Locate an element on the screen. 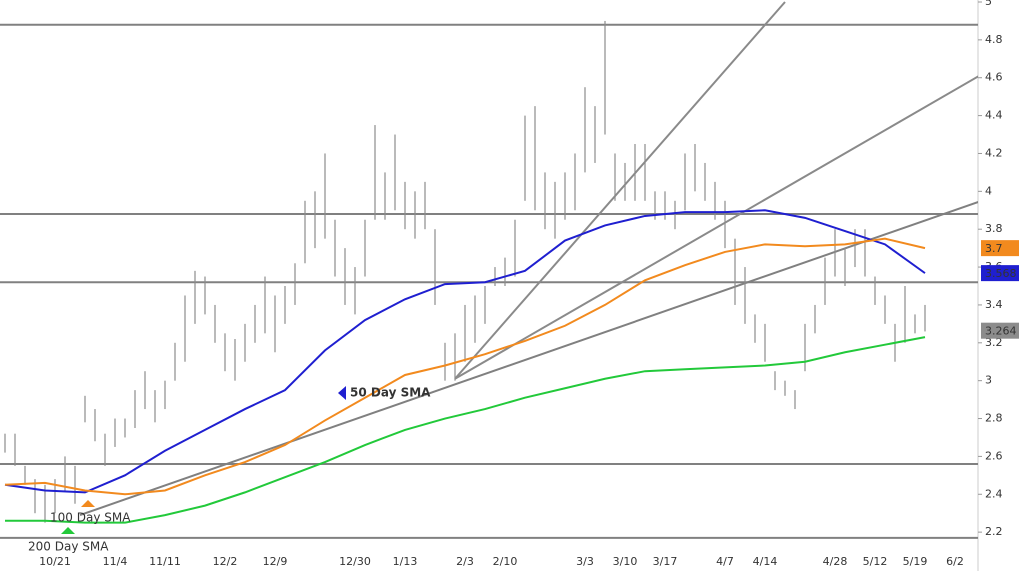 The height and width of the screenshot is (571, 1024). x-tick-label: 4/7 is located at coordinates (725, 561).